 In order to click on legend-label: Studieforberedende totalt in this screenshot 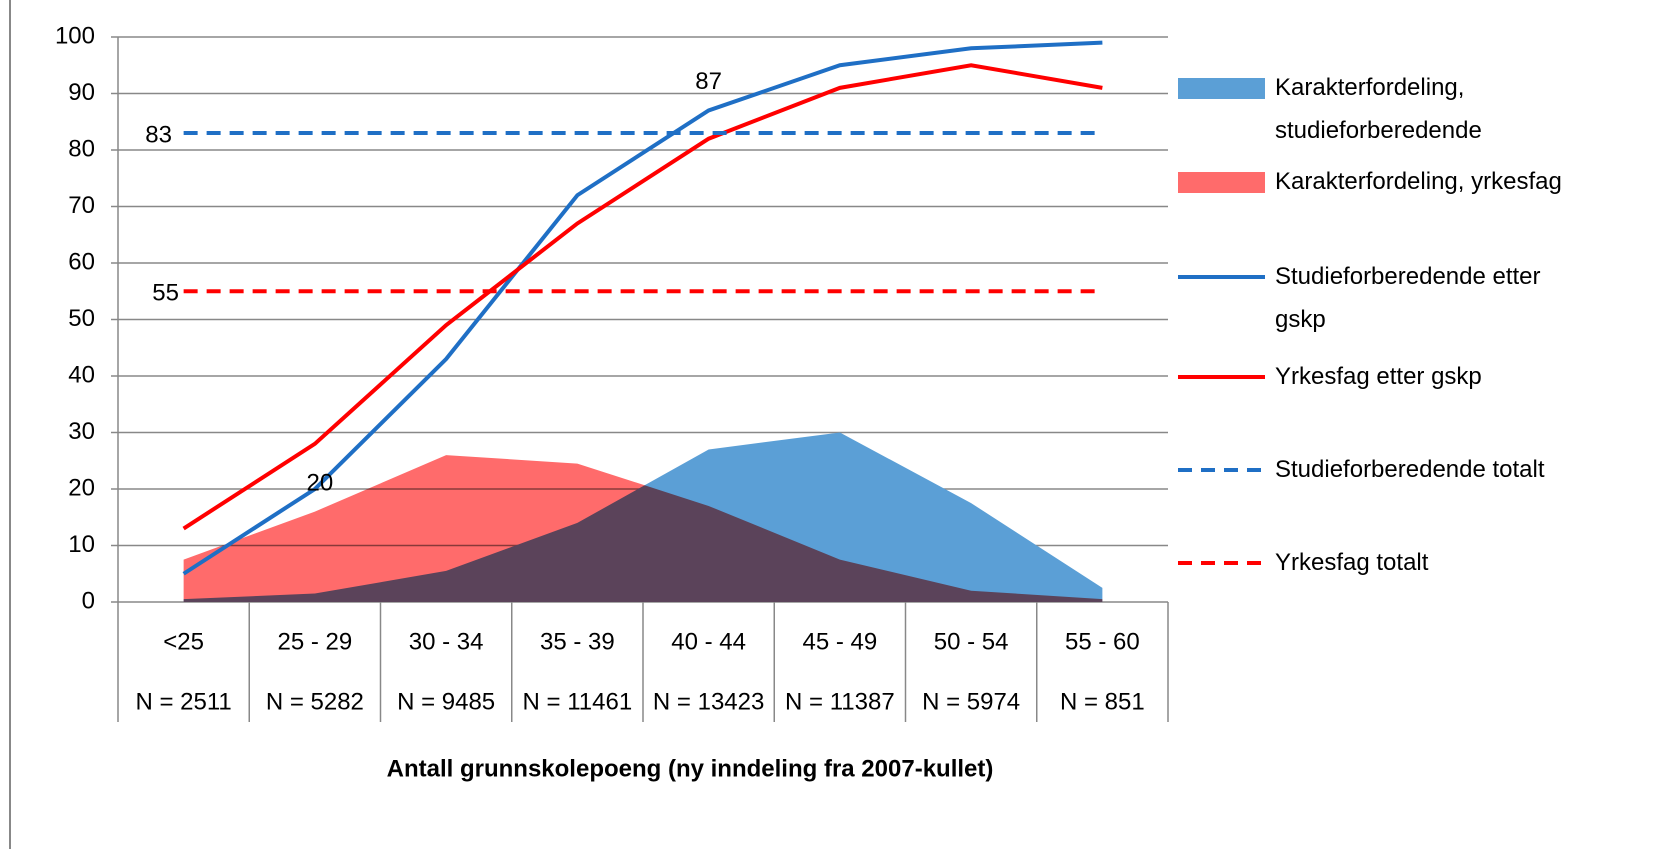, I will do `click(1410, 469)`.